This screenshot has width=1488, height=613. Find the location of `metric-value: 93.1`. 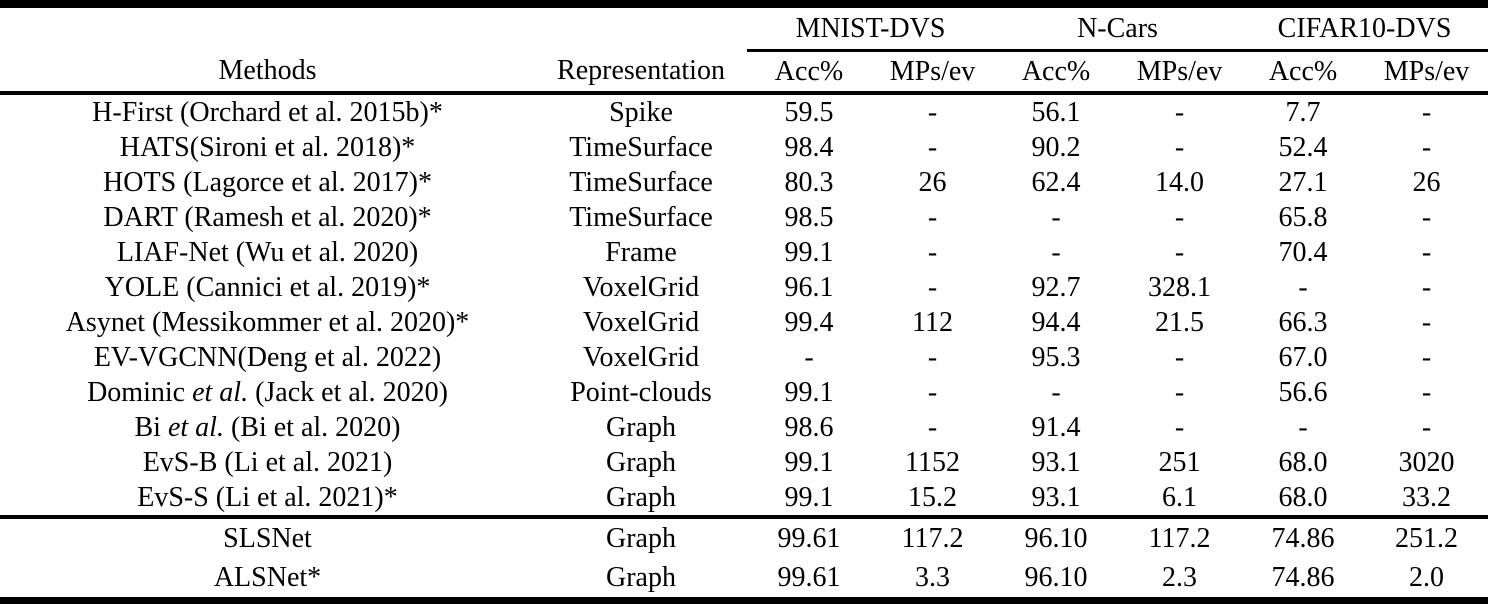

metric-value: 93.1 is located at coordinates (1056, 462).